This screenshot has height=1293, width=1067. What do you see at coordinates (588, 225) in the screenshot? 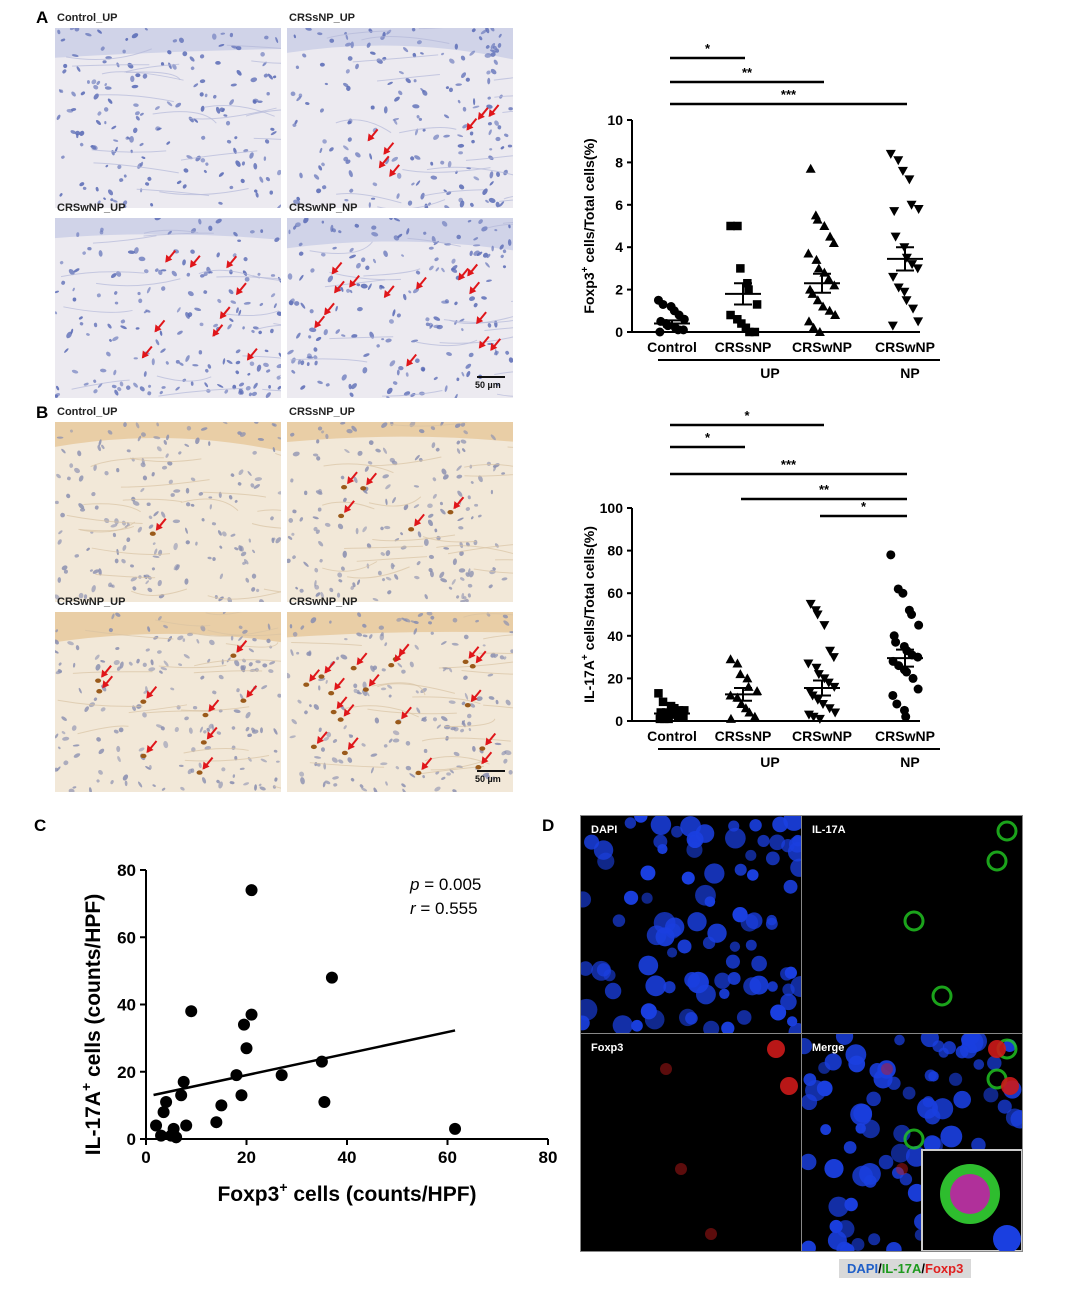
I see `y-axis-label: Foxp3+ cells/Total cells(%)` at bounding box center [588, 225].